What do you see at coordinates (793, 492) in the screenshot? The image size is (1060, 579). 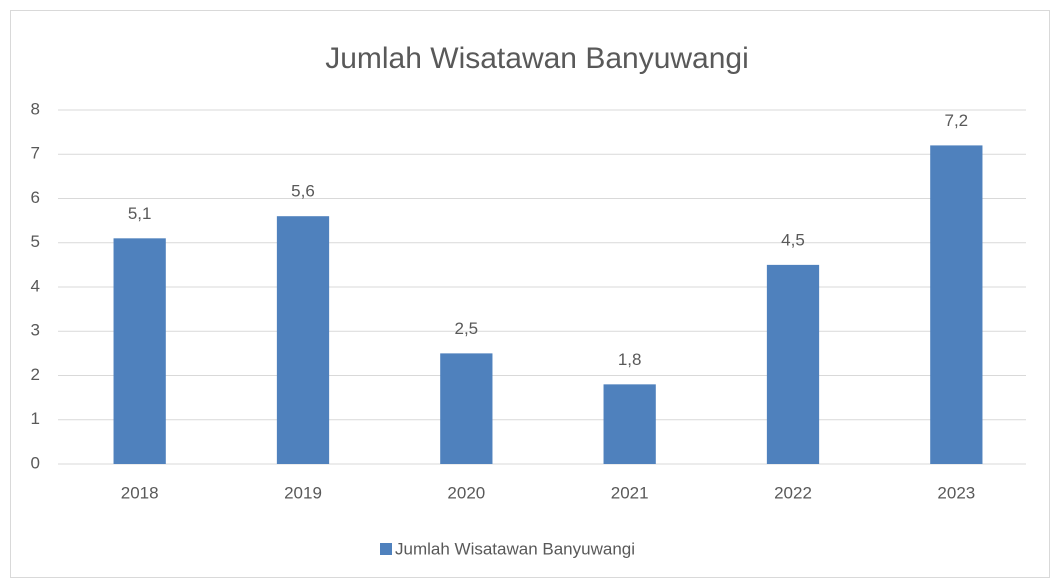 I see `x-tick-label: 2022` at bounding box center [793, 492].